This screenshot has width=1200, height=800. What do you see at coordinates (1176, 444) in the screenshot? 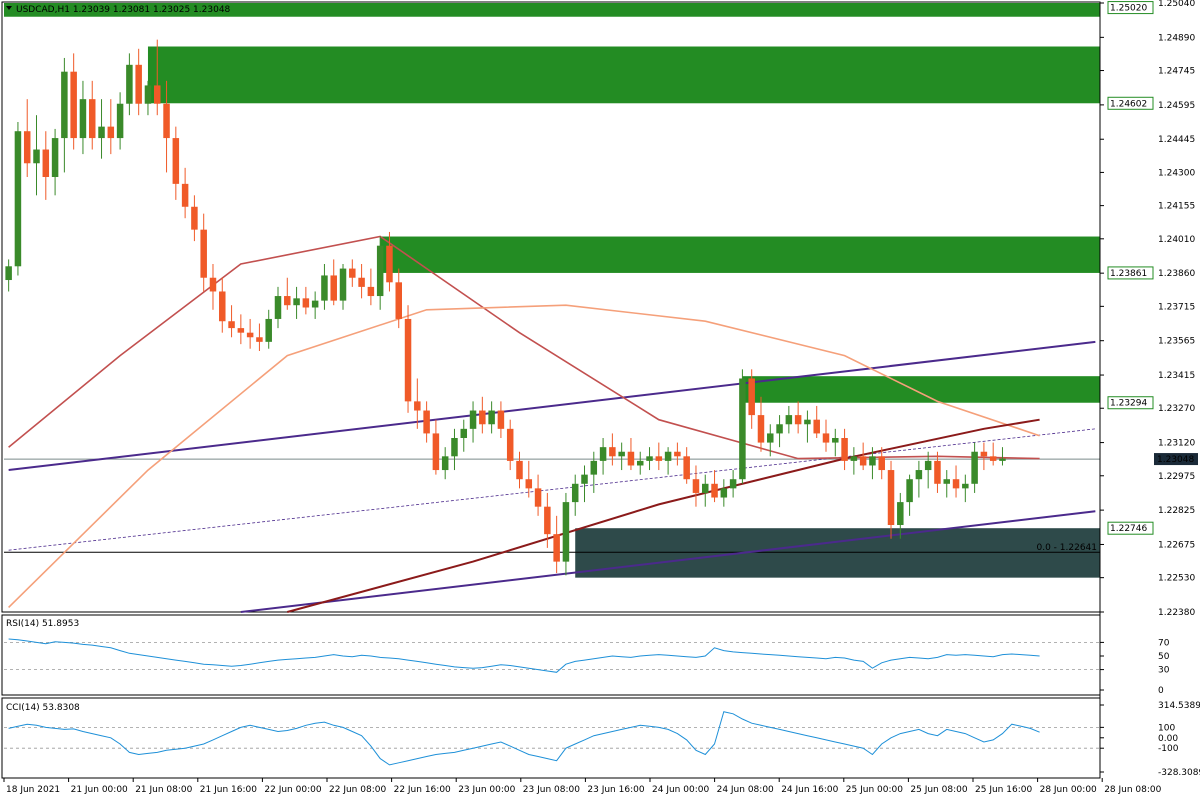
I see `price-tick-label: 1.23120` at bounding box center [1176, 444].